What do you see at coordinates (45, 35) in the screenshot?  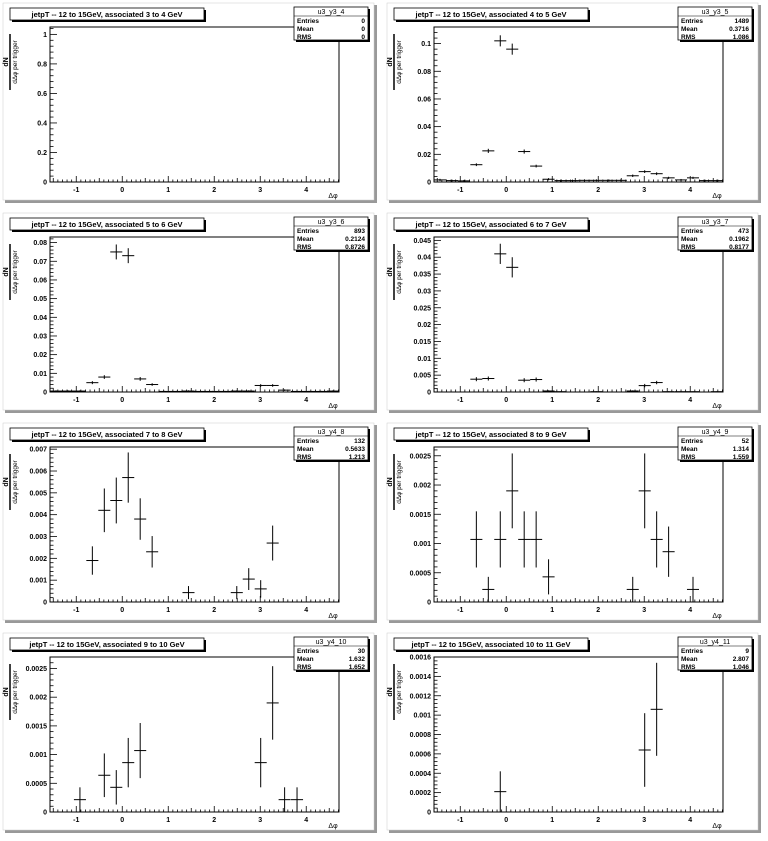 I see `y-tick-label: 1` at bounding box center [45, 35].